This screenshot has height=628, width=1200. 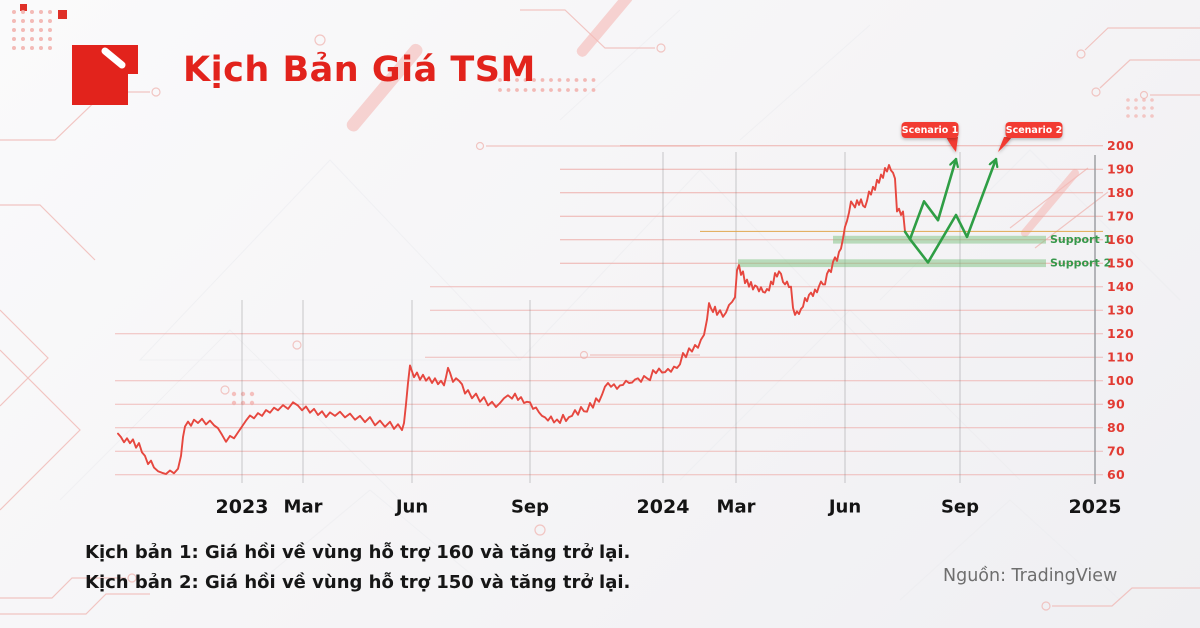 What do you see at coordinates (1116, 451) in the screenshot?
I see `y-tick-label-70: 70` at bounding box center [1116, 451].